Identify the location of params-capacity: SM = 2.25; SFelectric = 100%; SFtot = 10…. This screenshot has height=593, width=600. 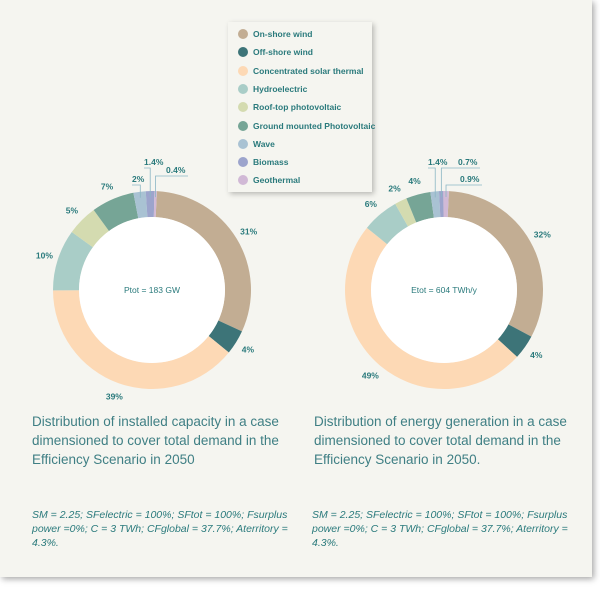
(160, 529).